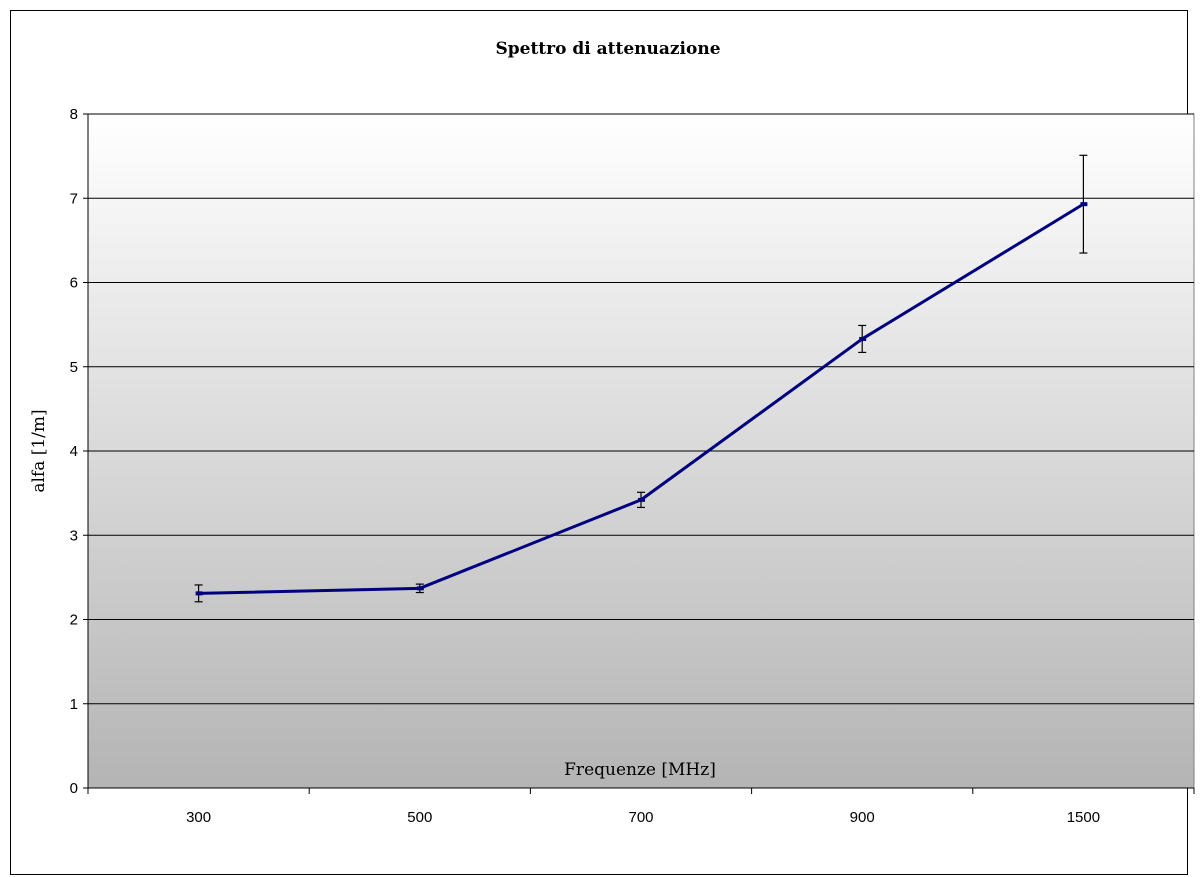 This screenshot has width=1200, height=877. Describe the element at coordinates (1083, 817) in the screenshot. I see `x-tick-label: 1500` at that location.